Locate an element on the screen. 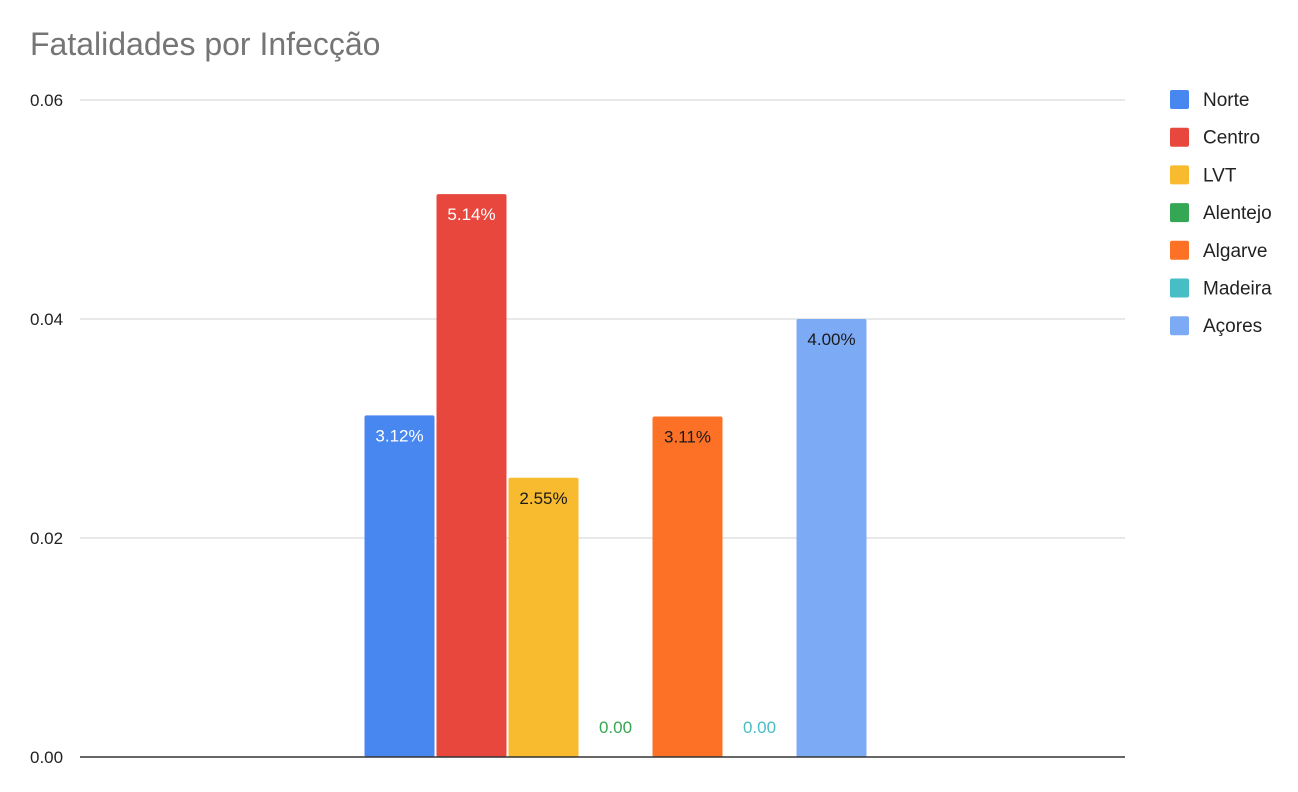  chart-title: Fatalidades por Infecção is located at coordinates (205, 44).